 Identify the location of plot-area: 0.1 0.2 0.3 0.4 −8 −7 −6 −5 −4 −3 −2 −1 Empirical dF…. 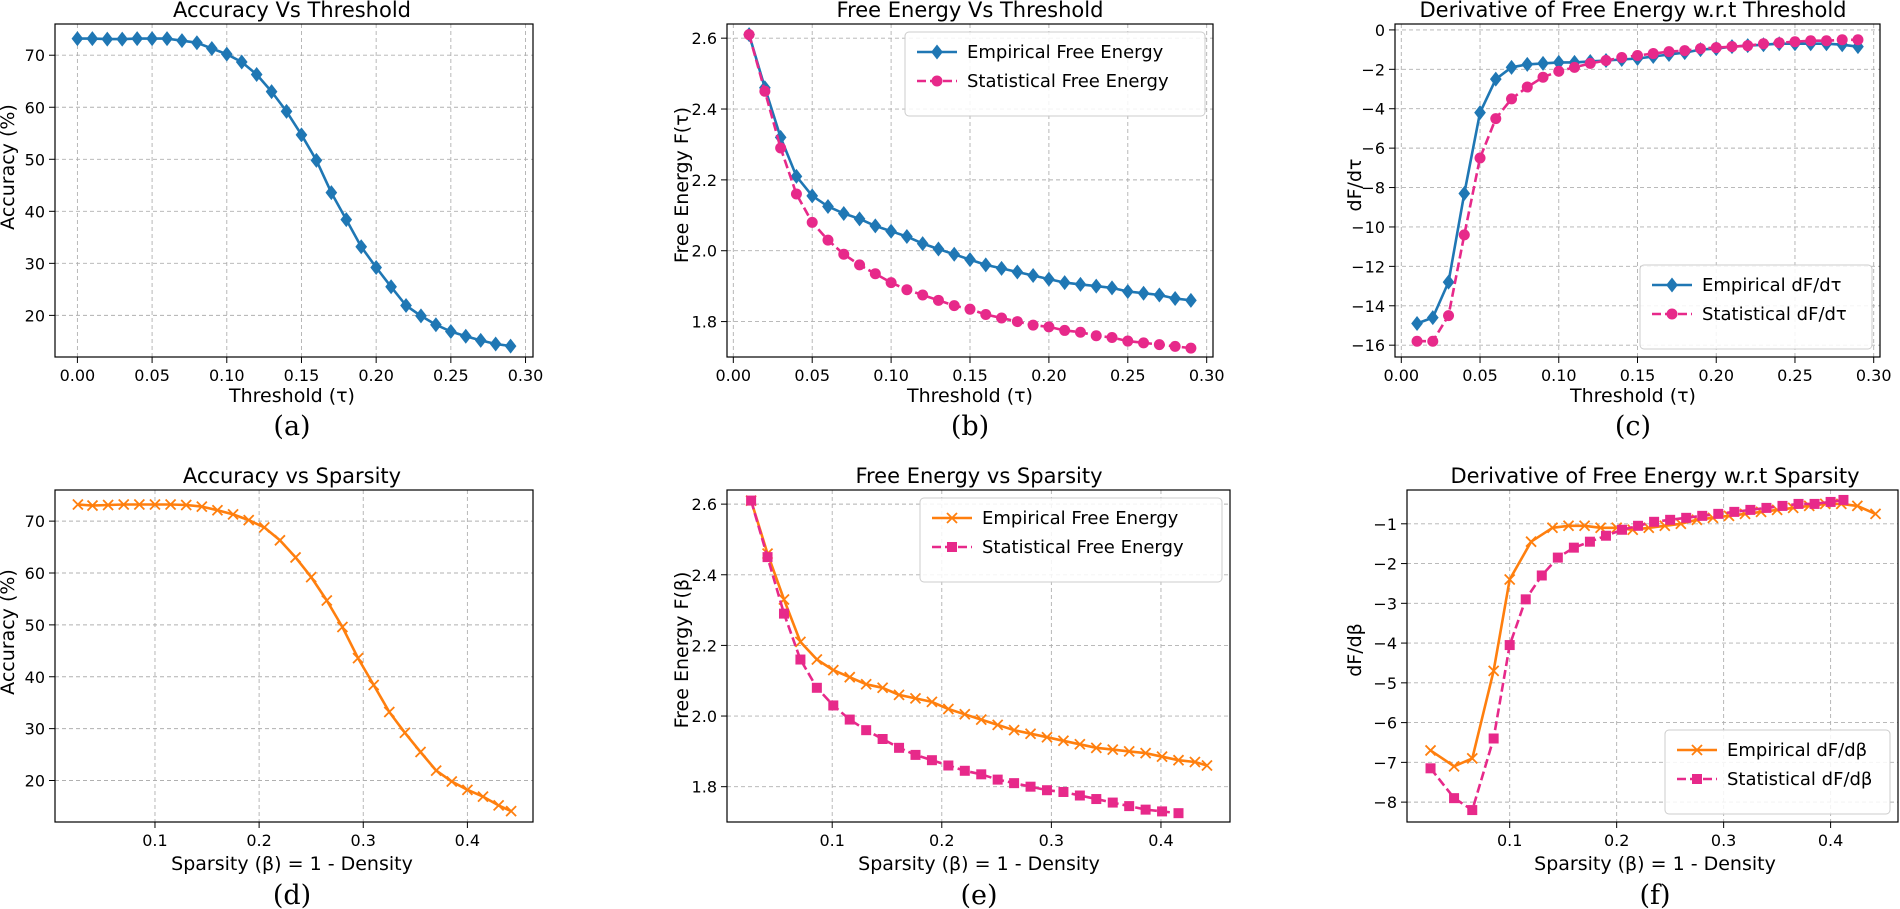
(1636, 669).